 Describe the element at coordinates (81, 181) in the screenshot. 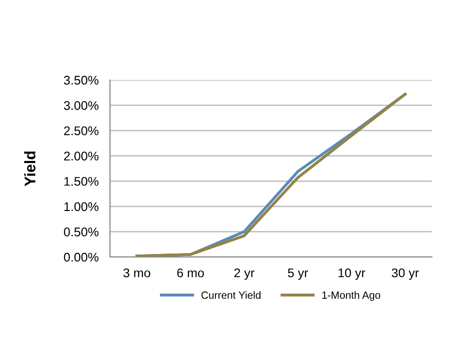

I see `y-tick-label: 1.50%` at that location.